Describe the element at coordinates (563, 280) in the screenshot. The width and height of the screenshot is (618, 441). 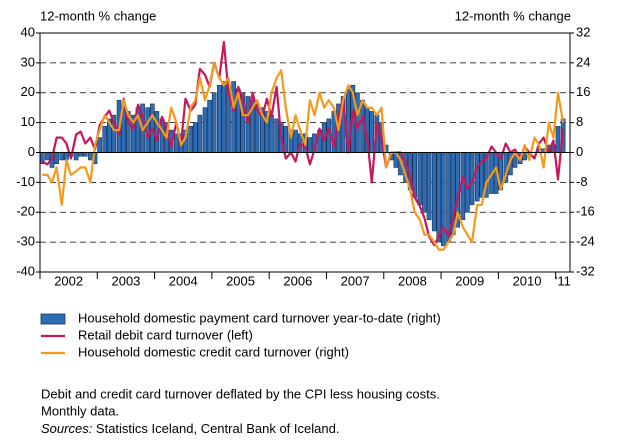
I see `x-tick-label: '11` at that location.